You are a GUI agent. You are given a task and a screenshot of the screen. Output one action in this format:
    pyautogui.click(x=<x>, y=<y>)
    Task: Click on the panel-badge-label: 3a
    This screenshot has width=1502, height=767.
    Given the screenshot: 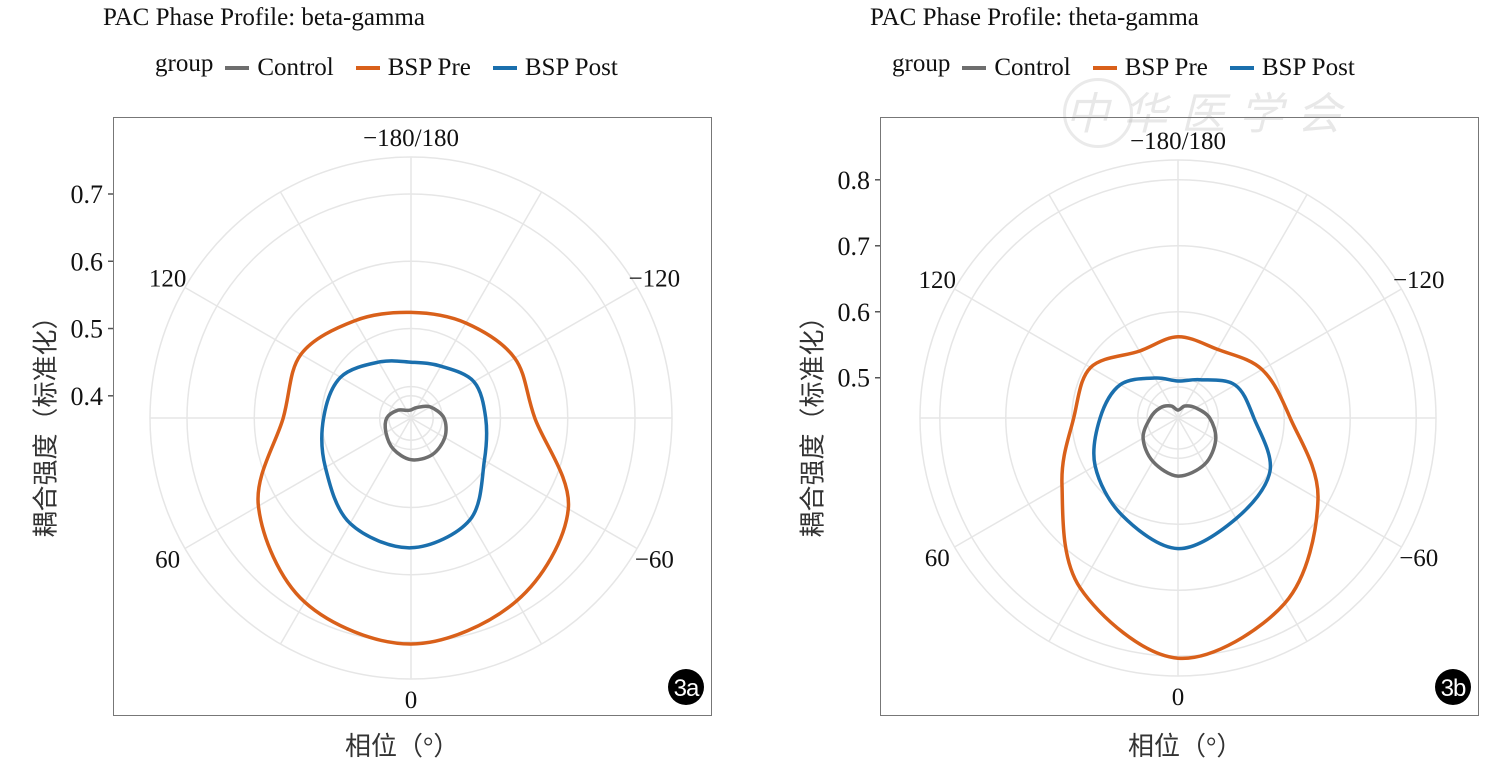 What is the action you would take?
    pyautogui.click(x=687, y=688)
    